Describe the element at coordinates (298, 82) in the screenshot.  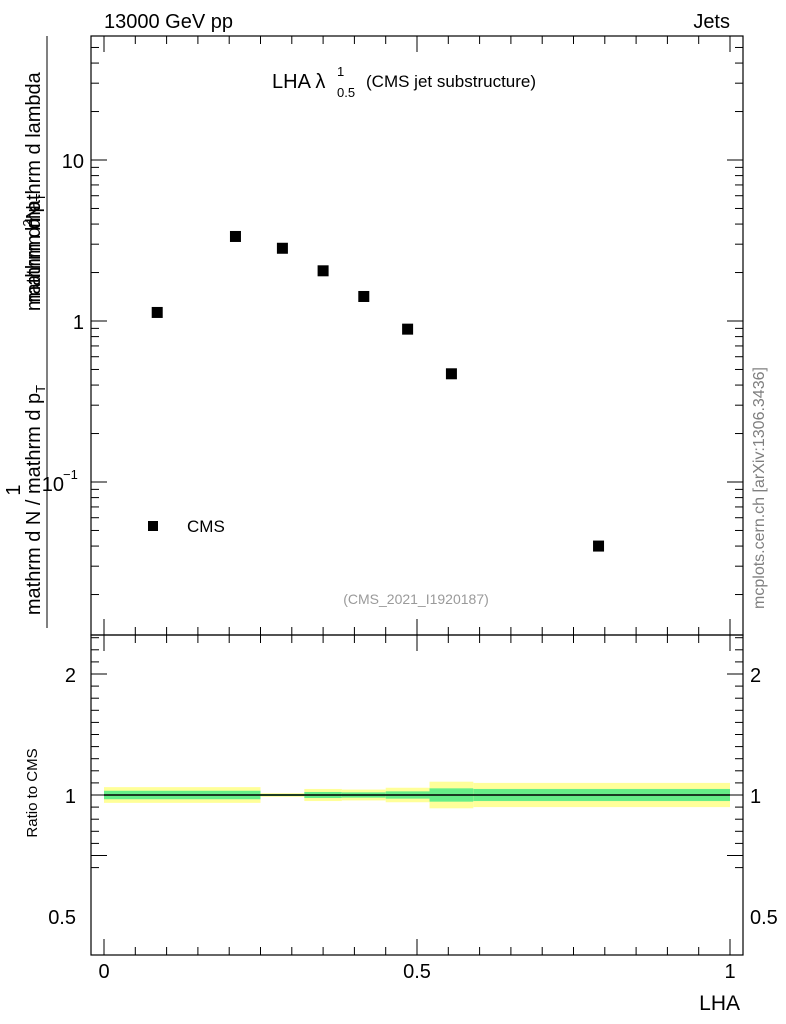
I see `main-title: LHA λ` at that location.